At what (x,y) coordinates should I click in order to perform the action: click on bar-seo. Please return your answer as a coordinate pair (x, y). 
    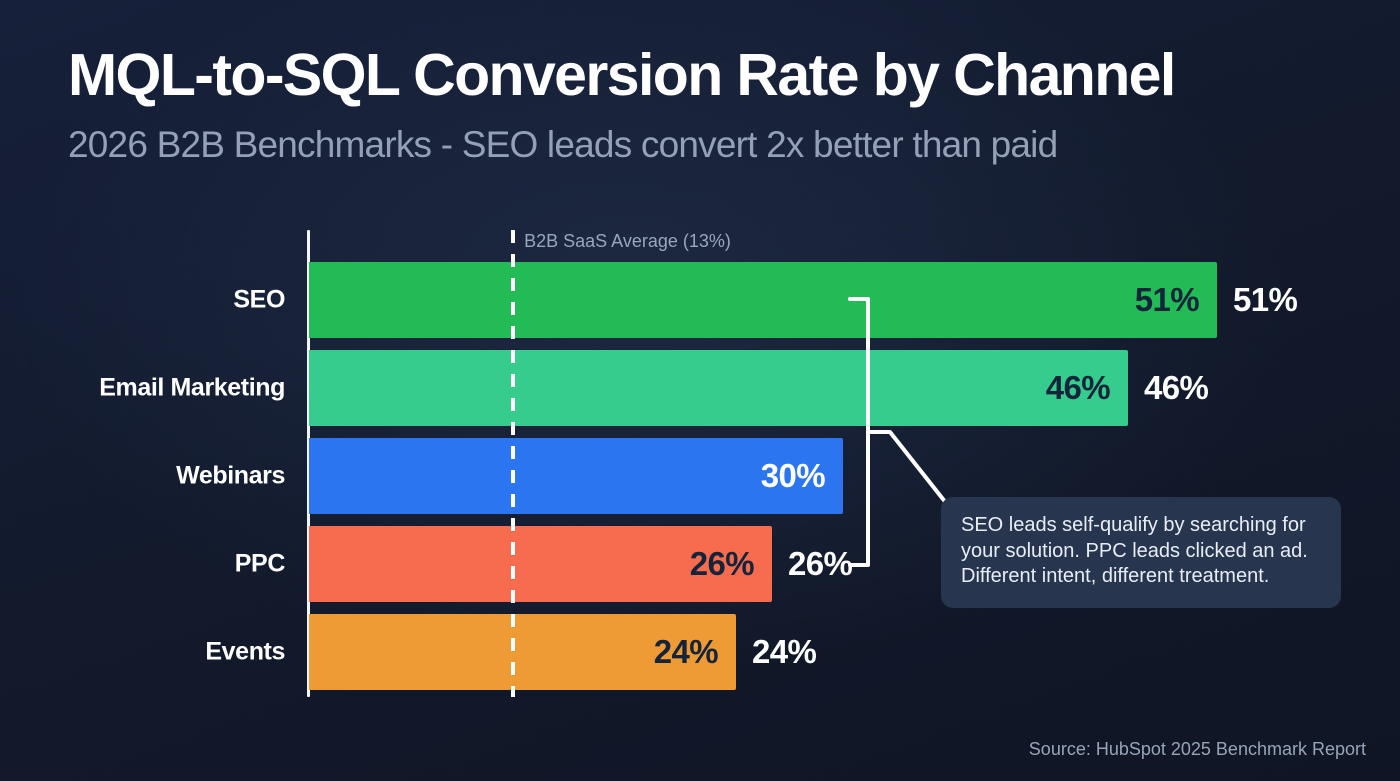
    Looking at the image, I should click on (763, 300).